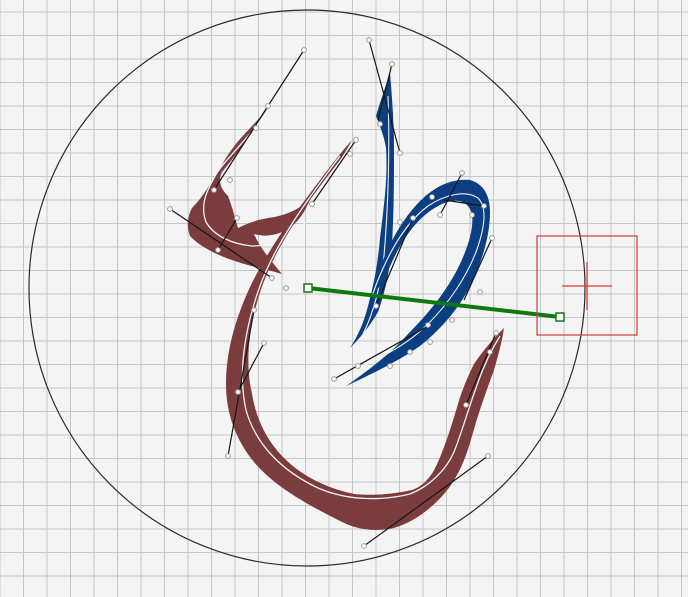  I want to click on selection-box, so click(587, 285).